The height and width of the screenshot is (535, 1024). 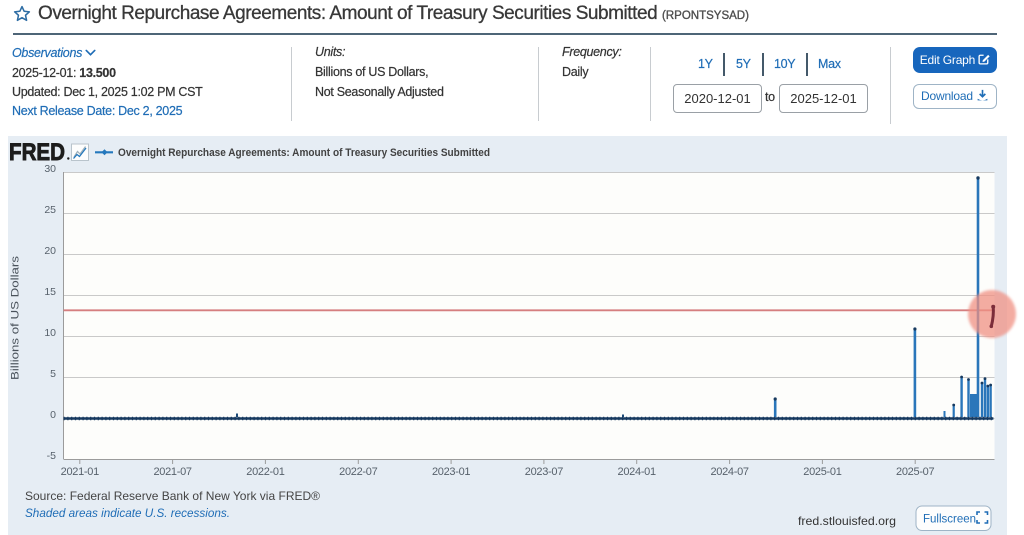 I want to click on svg-text: Fullscreen, so click(x=949, y=520).